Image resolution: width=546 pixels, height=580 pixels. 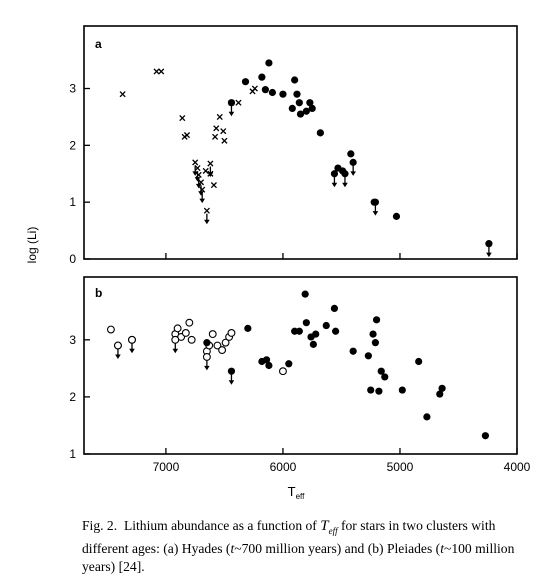 I want to click on caption-prefix: Fig. 2., so click(x=100, y=525).